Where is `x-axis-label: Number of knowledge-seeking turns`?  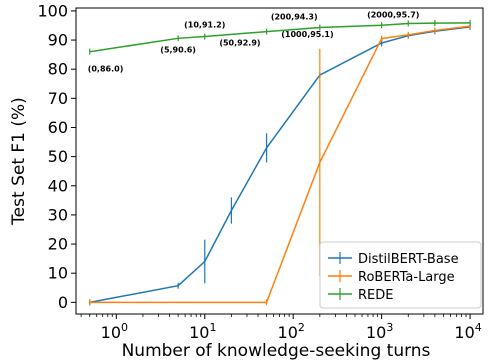
x-axis-label: Number of knowledge-seeking turns is located at coordinates (276, 351).